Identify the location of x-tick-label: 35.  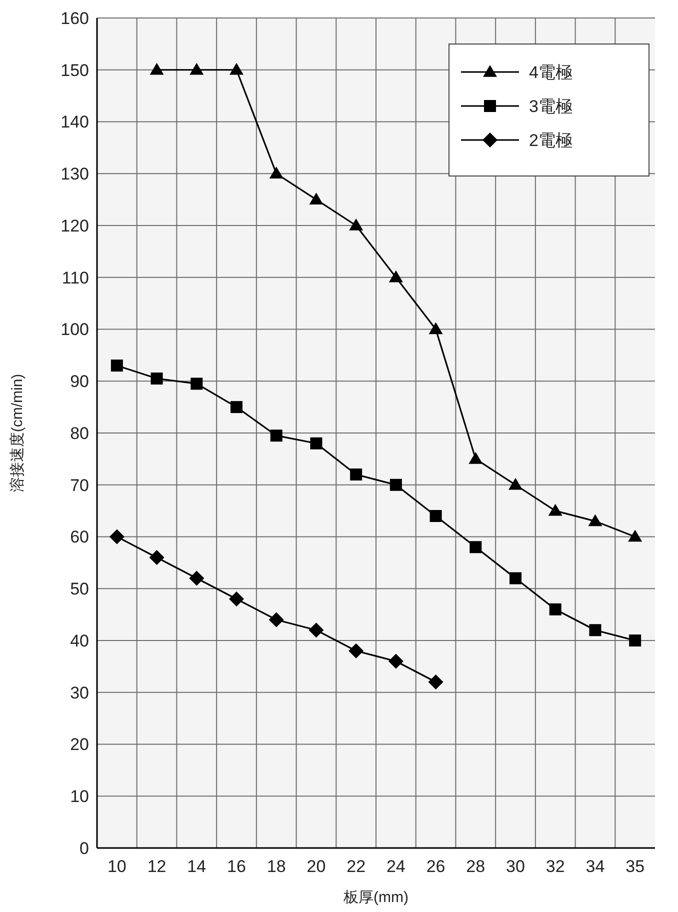
(635, 866).